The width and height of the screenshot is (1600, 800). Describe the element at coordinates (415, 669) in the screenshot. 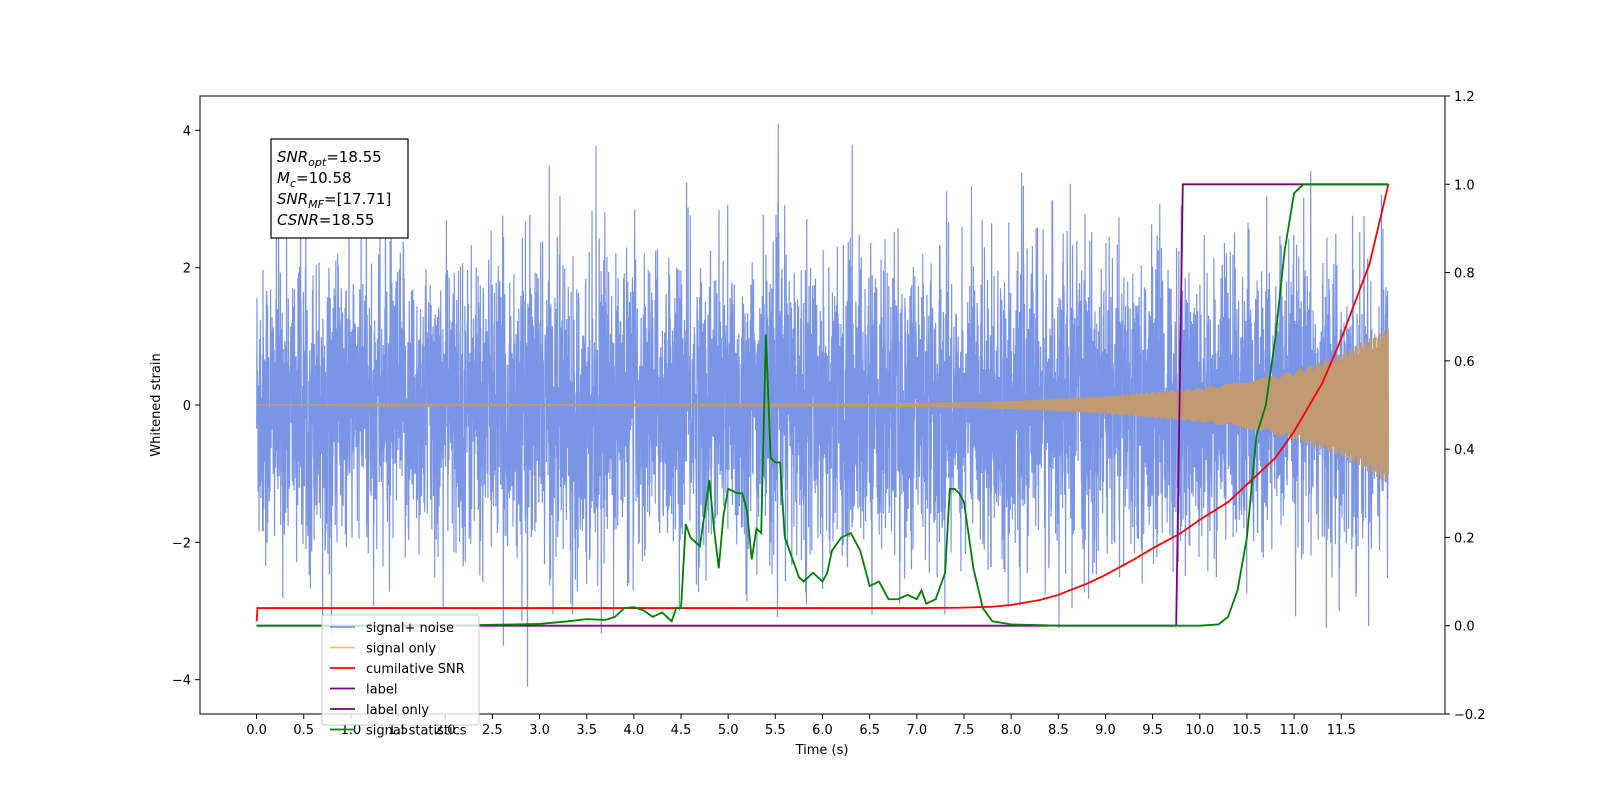

I see `legend-entry-label: cumilative SNR` at that location.